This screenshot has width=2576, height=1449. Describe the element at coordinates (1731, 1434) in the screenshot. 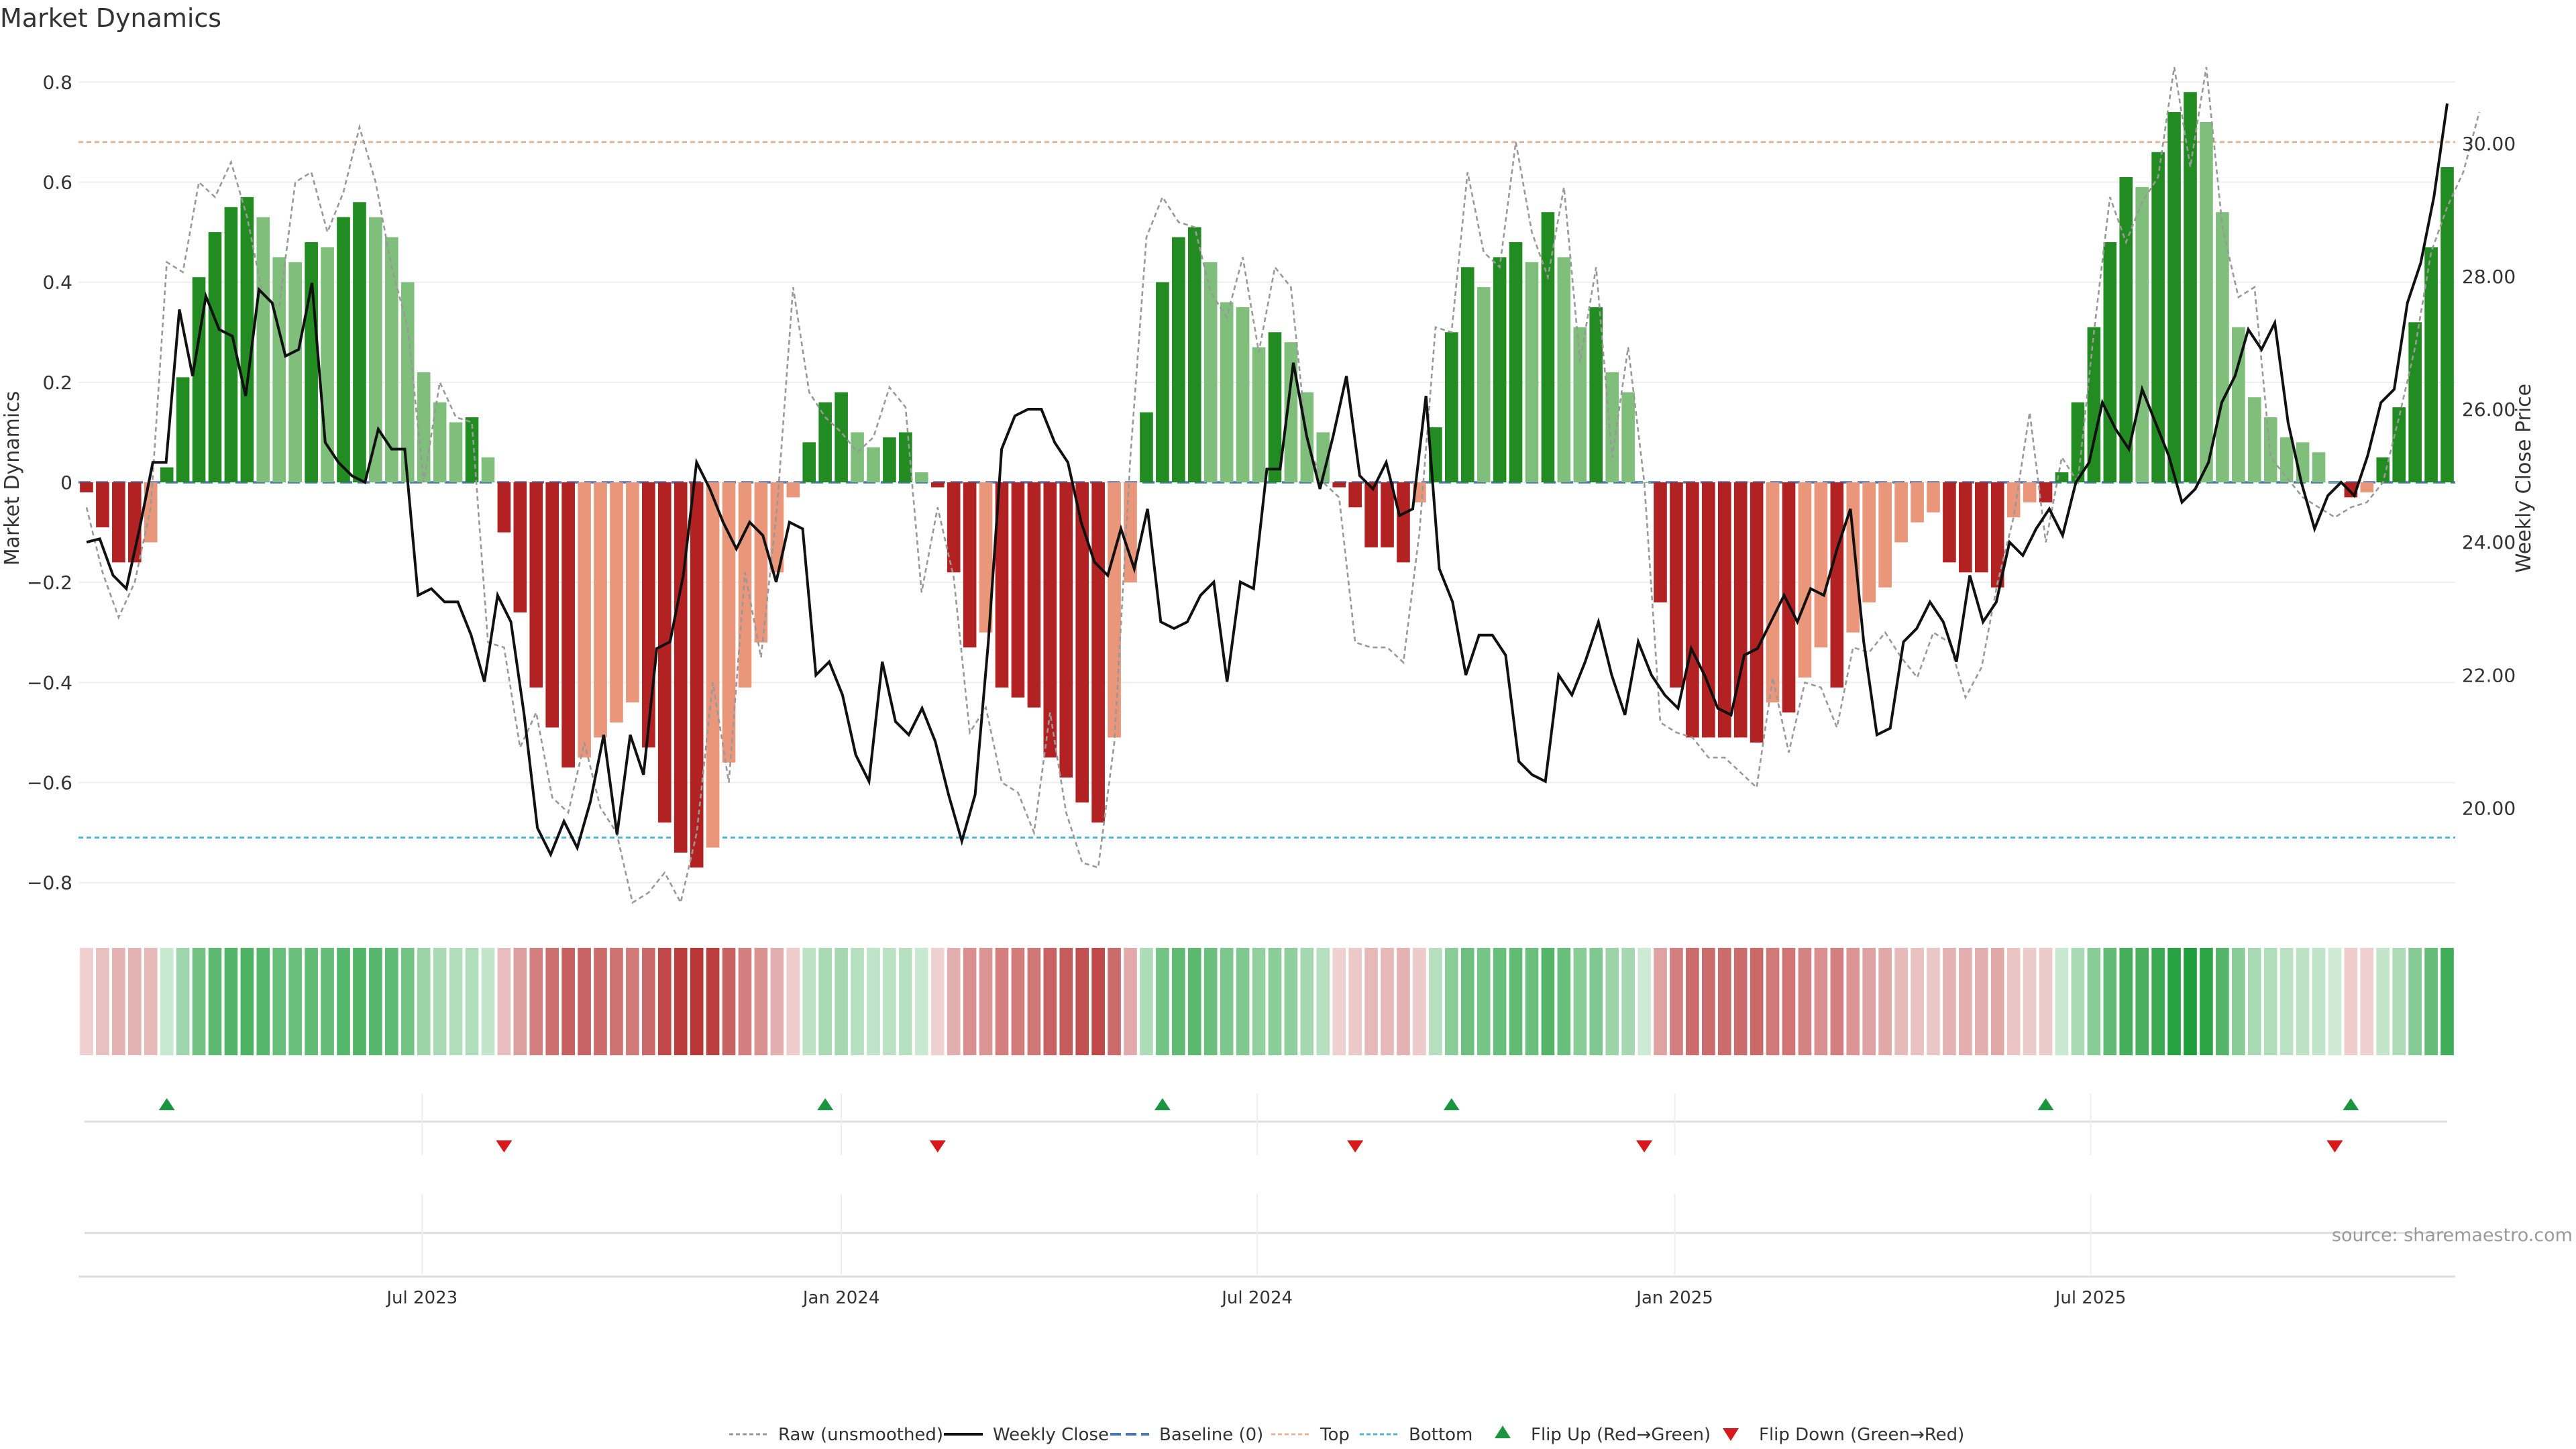

I see `legend-swatch-flip-down` at that location.